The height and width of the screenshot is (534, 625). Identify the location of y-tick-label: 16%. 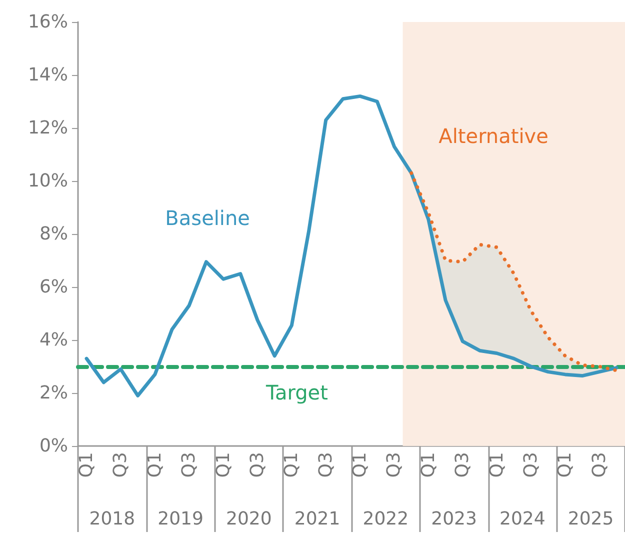
(48, 22).